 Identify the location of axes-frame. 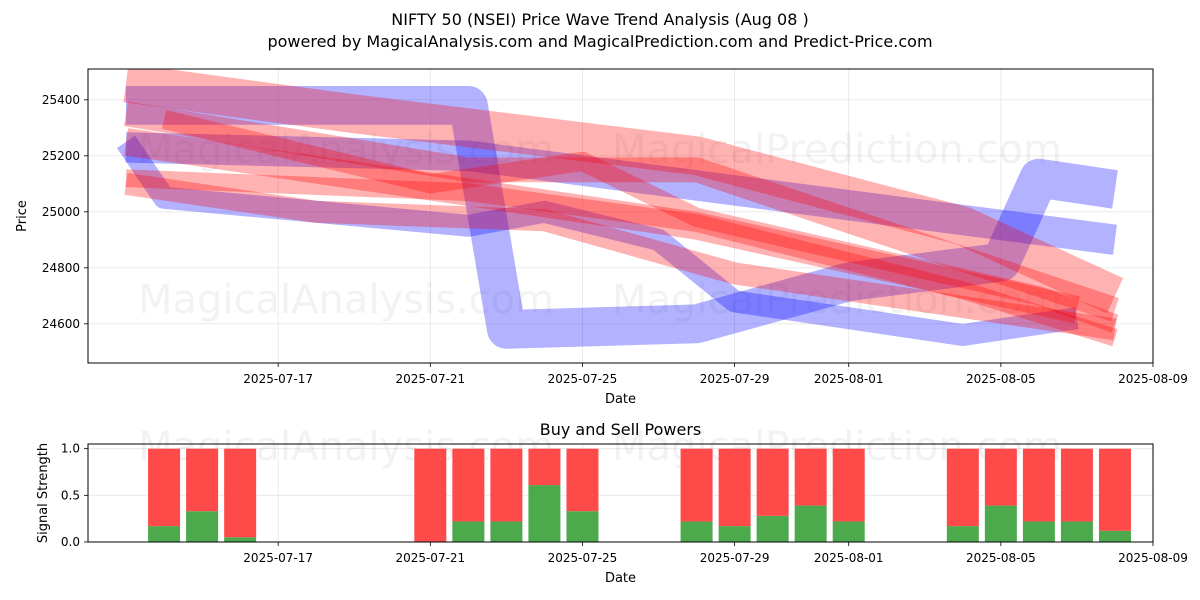
(620, 493).